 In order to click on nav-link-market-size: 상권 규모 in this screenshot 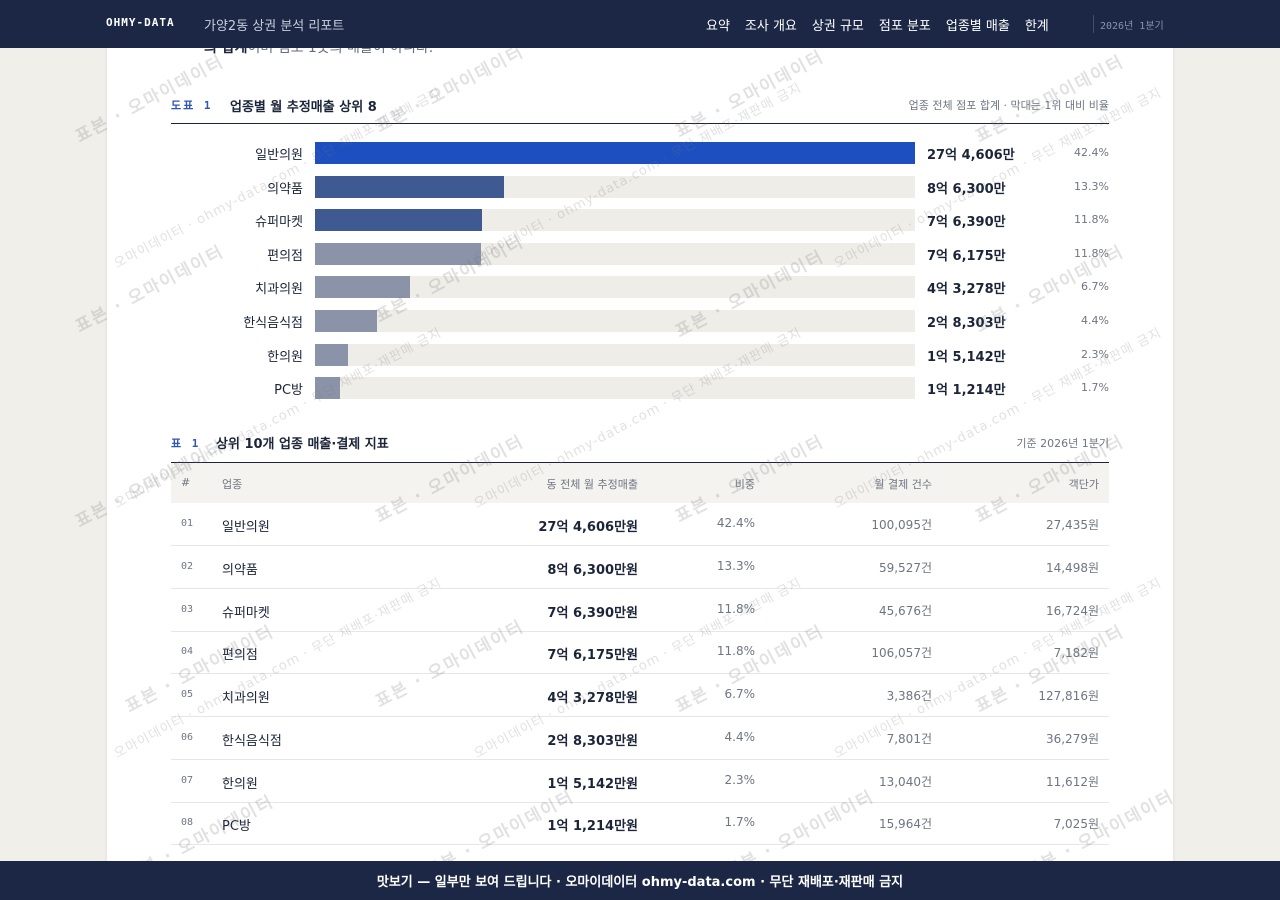, I will do `click(837, 26)`.